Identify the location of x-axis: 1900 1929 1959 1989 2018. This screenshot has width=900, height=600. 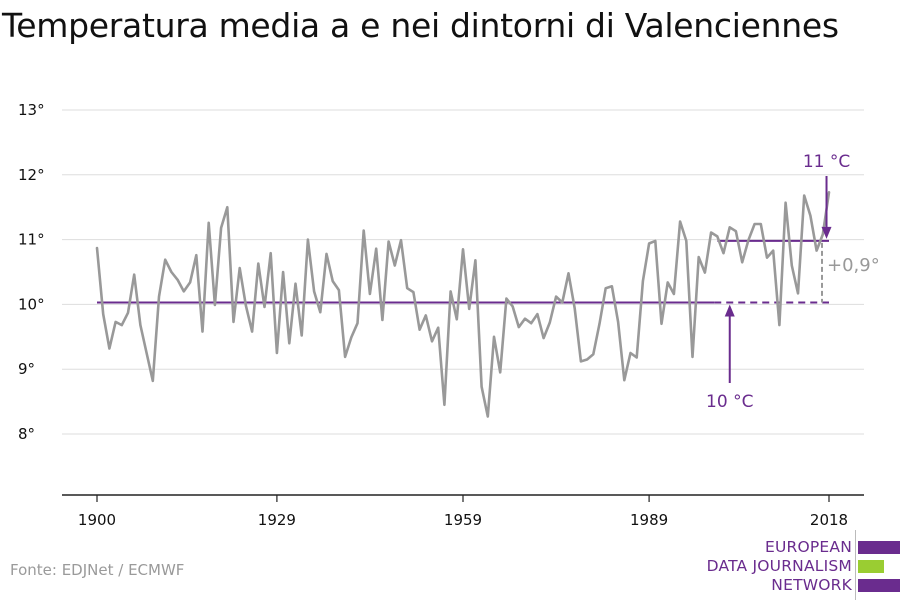
(463, 511).